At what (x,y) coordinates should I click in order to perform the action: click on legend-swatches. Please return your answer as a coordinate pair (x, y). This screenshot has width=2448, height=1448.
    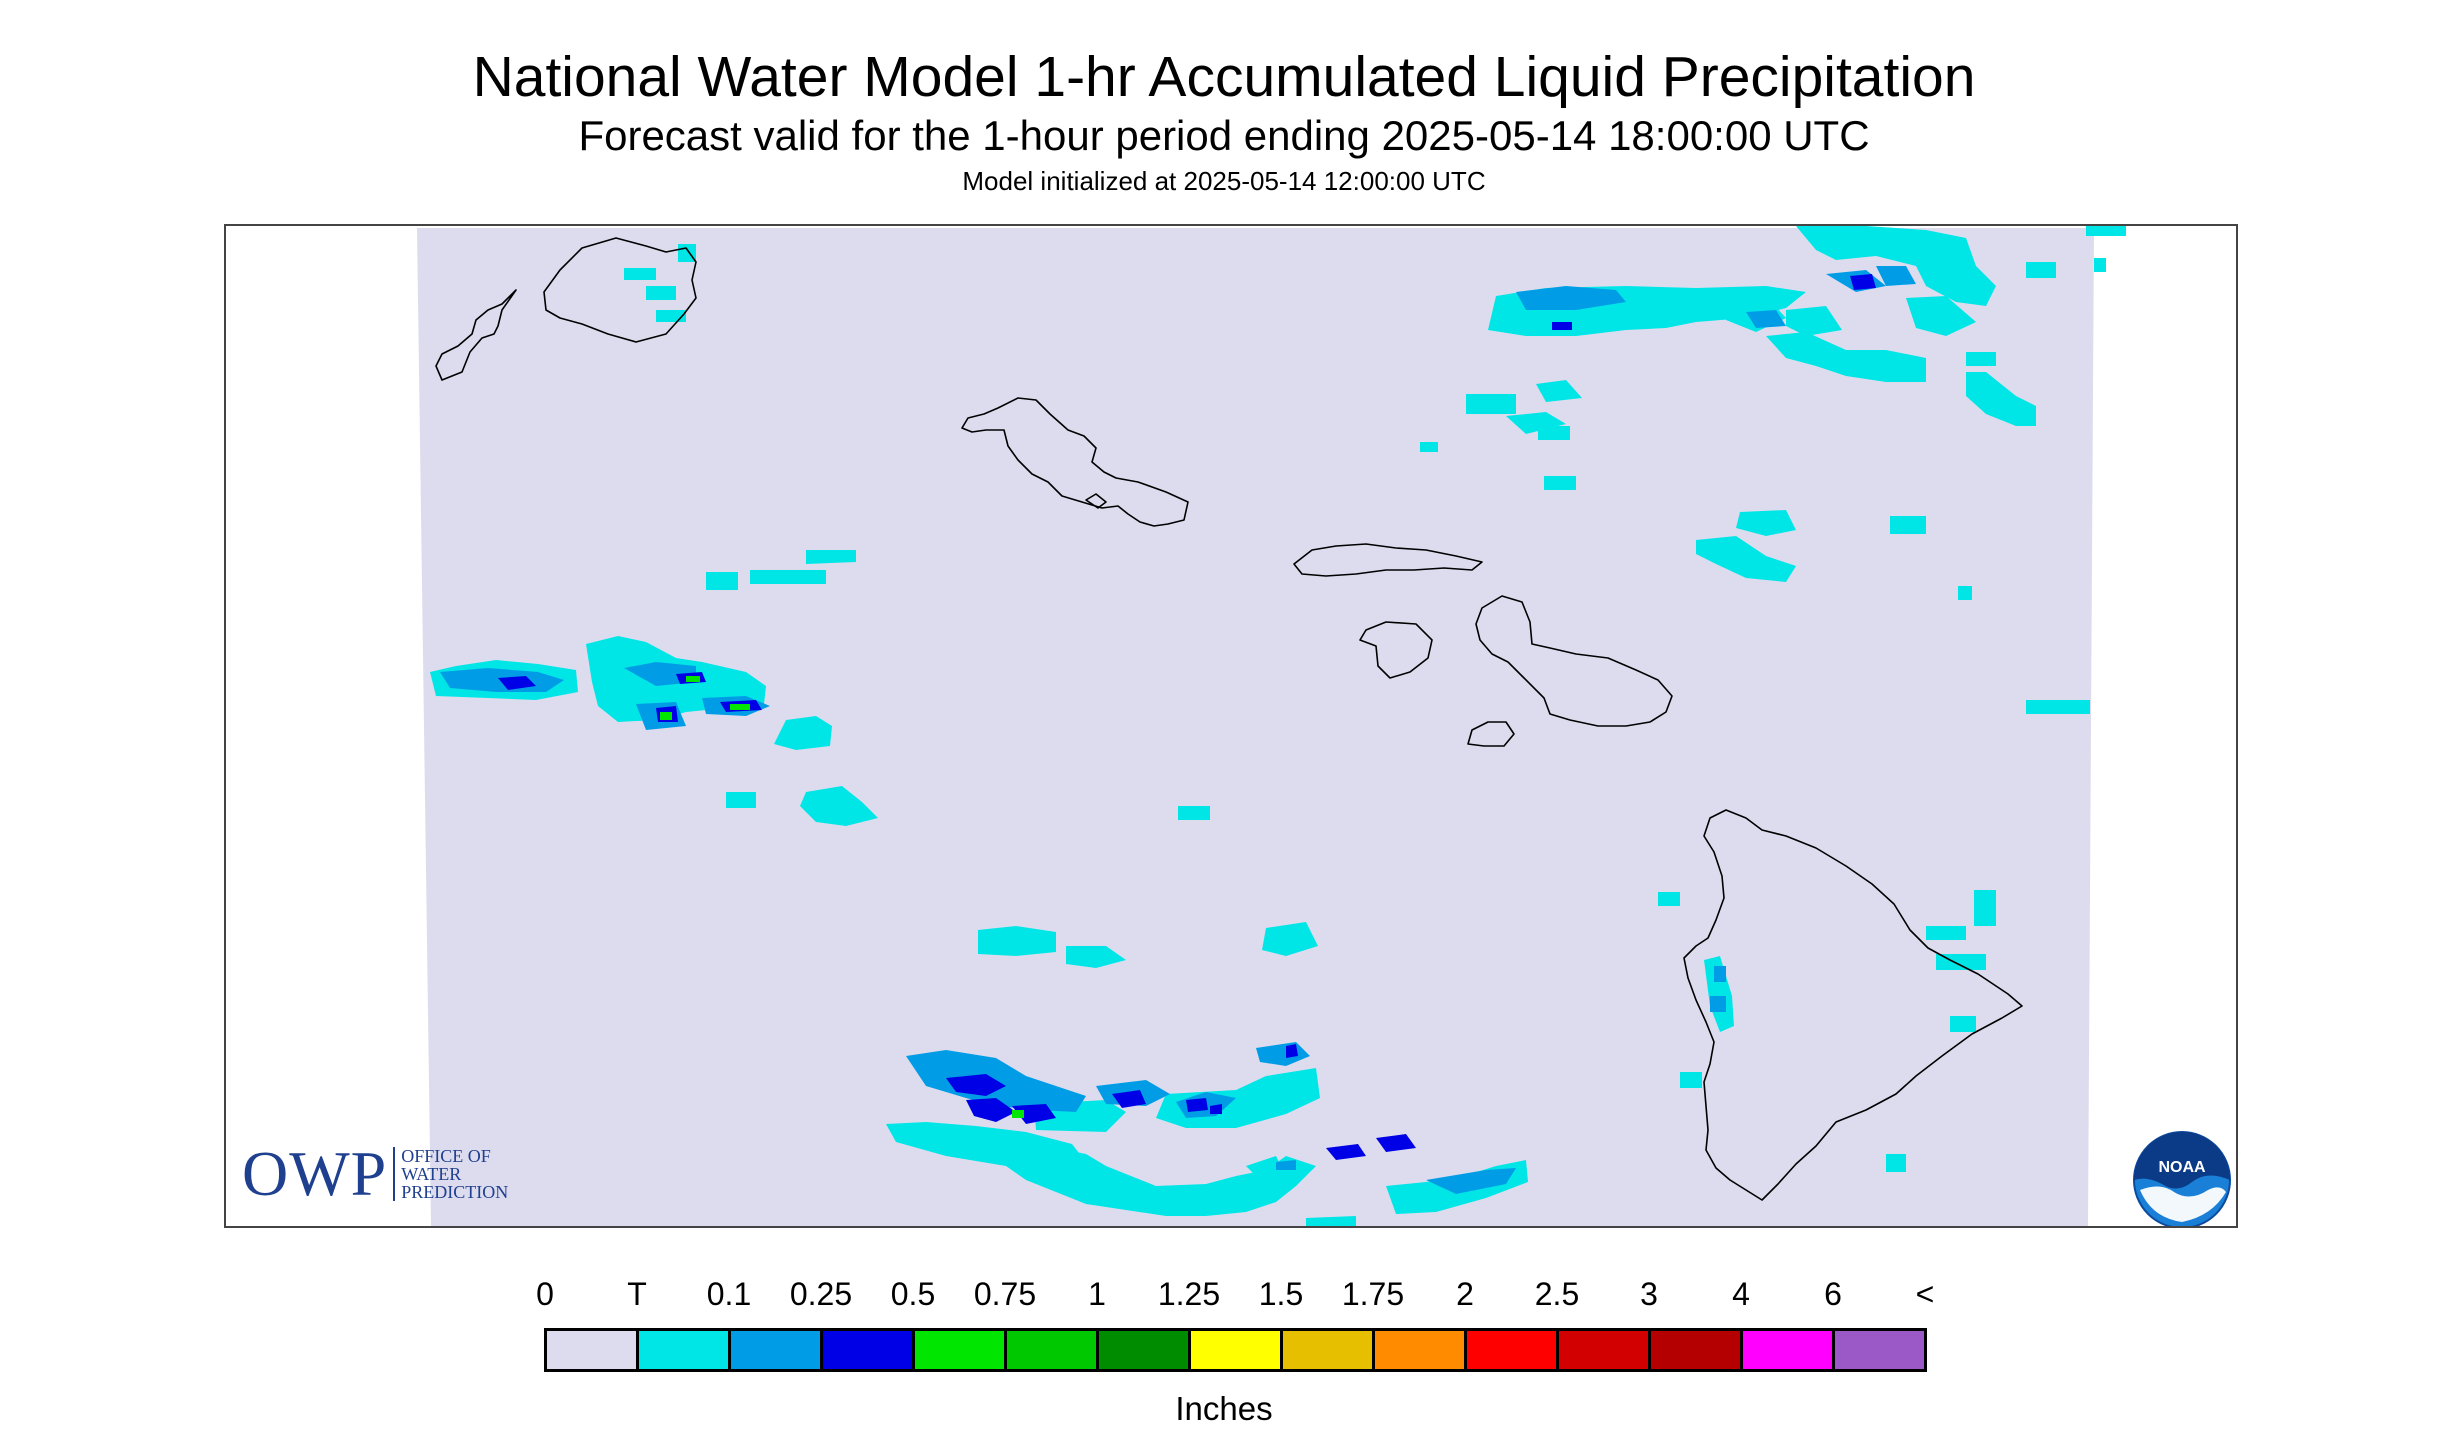
    Looking at the image, I should click on (1235, 1350).